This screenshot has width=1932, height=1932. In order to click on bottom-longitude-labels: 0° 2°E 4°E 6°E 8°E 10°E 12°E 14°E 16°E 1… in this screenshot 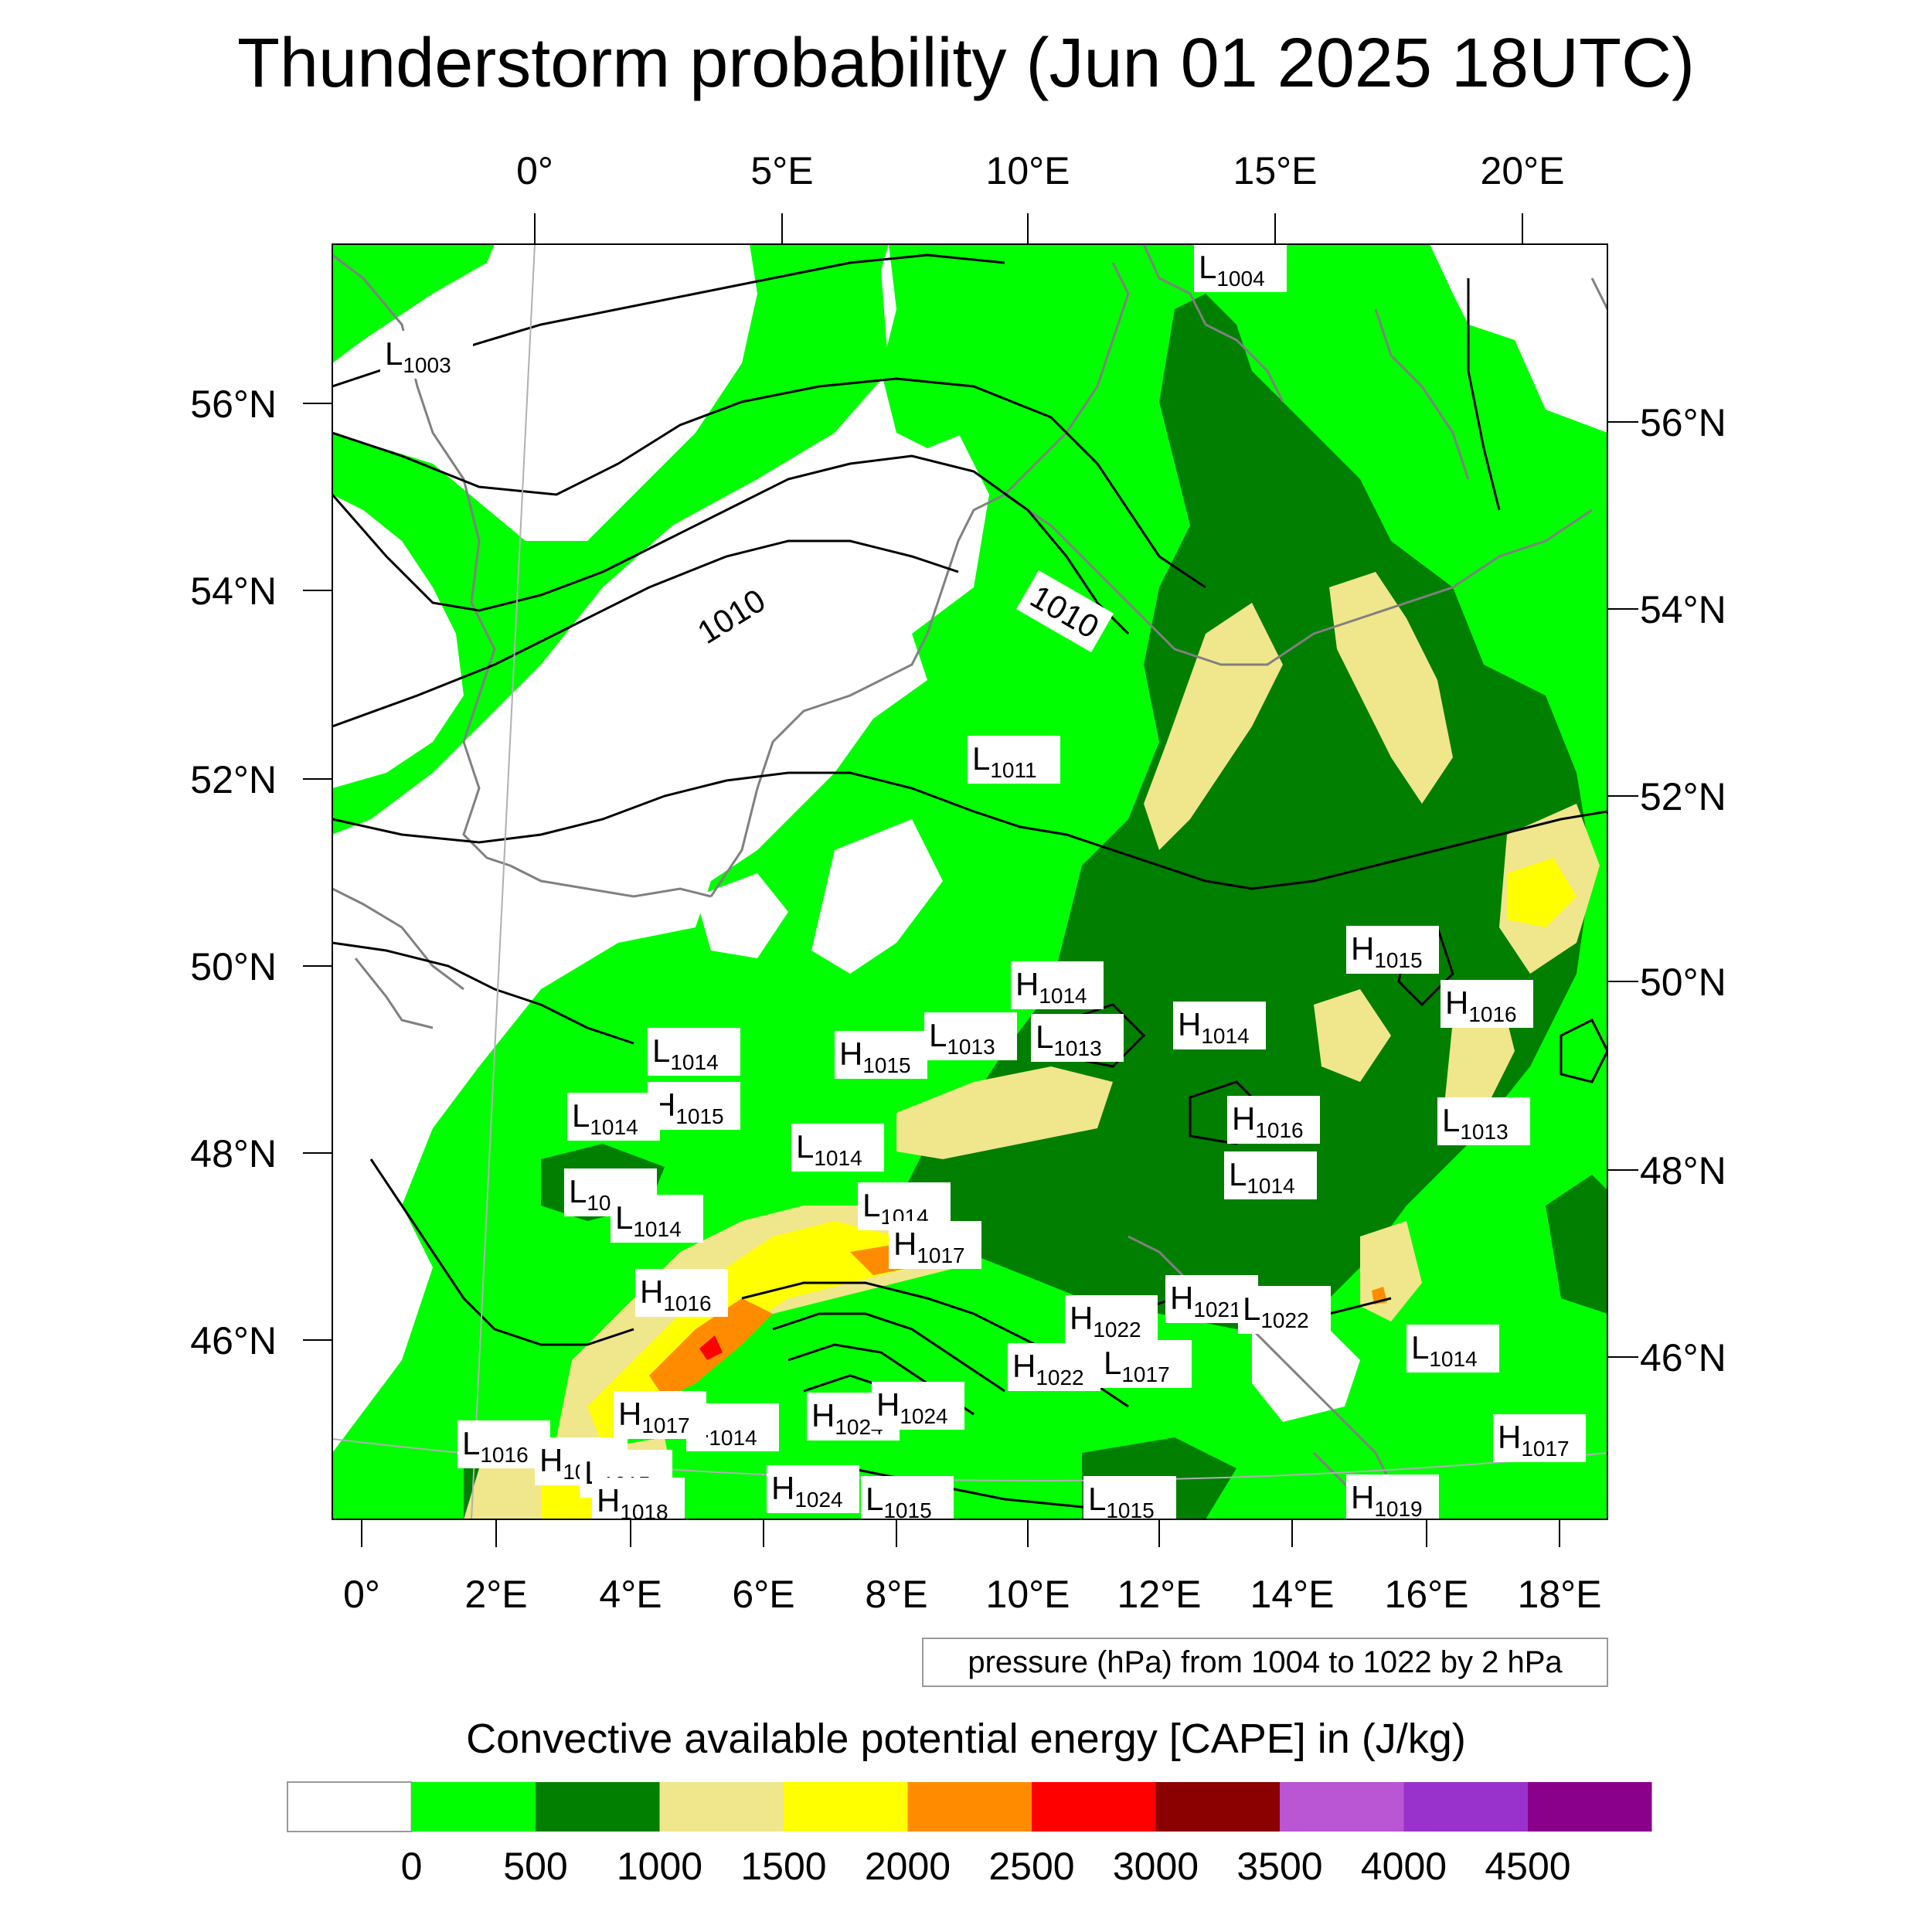, I will do `click(972, 1595)`.